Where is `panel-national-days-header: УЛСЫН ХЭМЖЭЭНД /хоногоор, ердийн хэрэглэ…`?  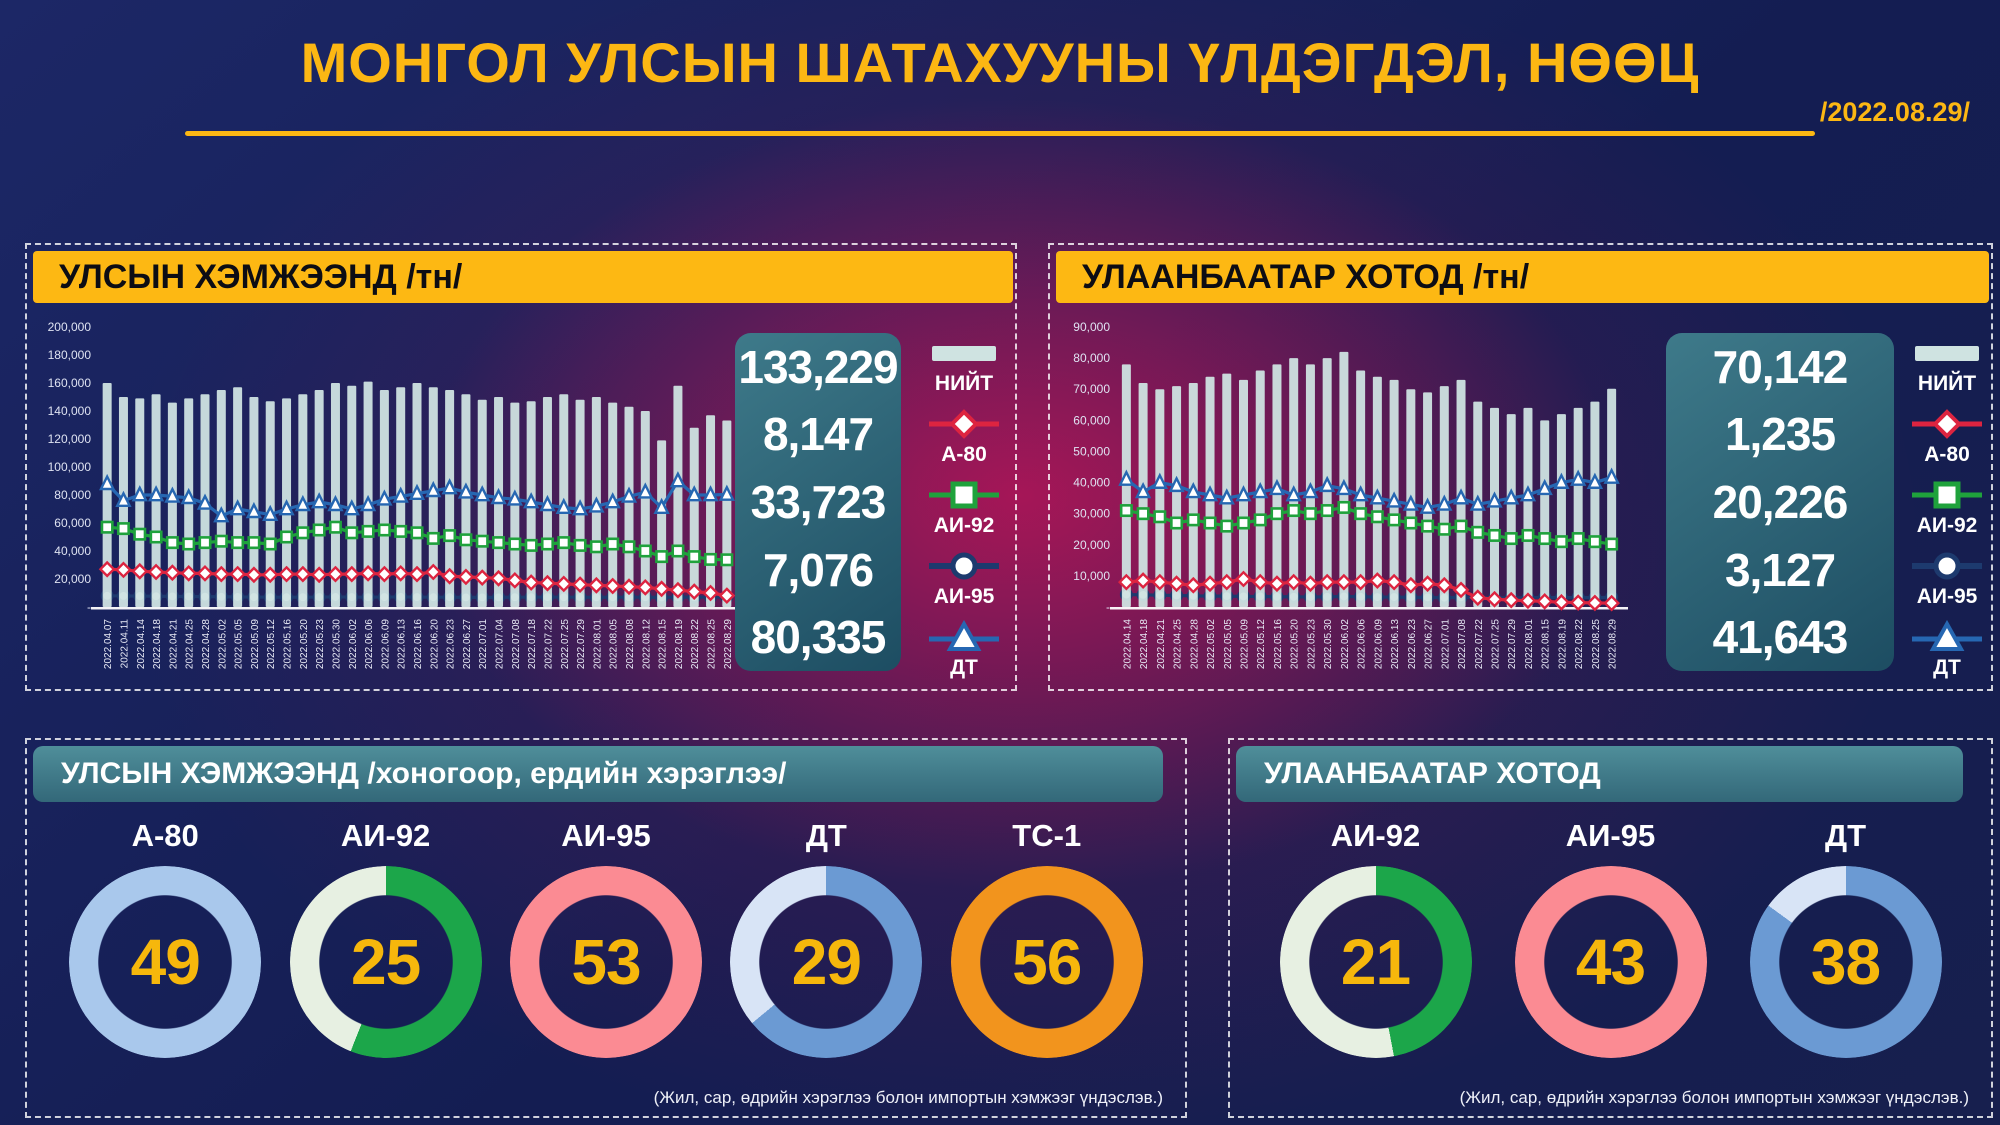
panel-national-days-header: УЛСЫН ХЭМЖЭЭНД /хоногоор, ердийн хэрэглэ… is located at coordinates (598, 774).